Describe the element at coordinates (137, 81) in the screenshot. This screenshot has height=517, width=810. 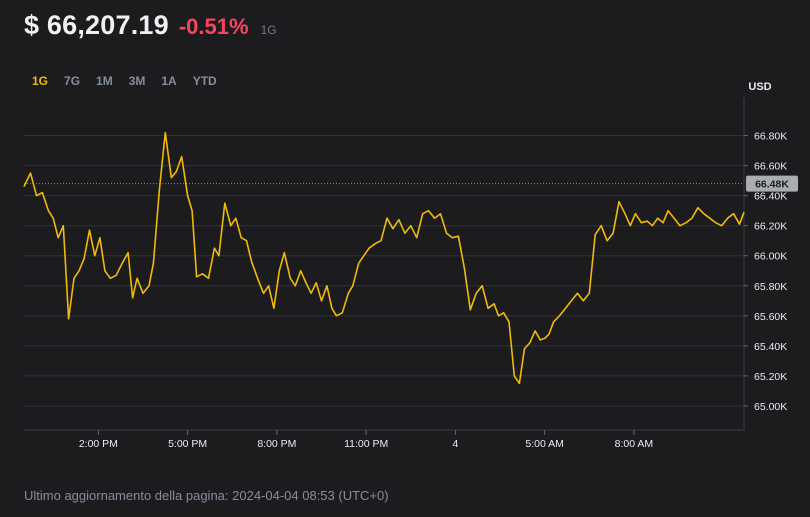
I see `tab-3m: 3M` at that location.